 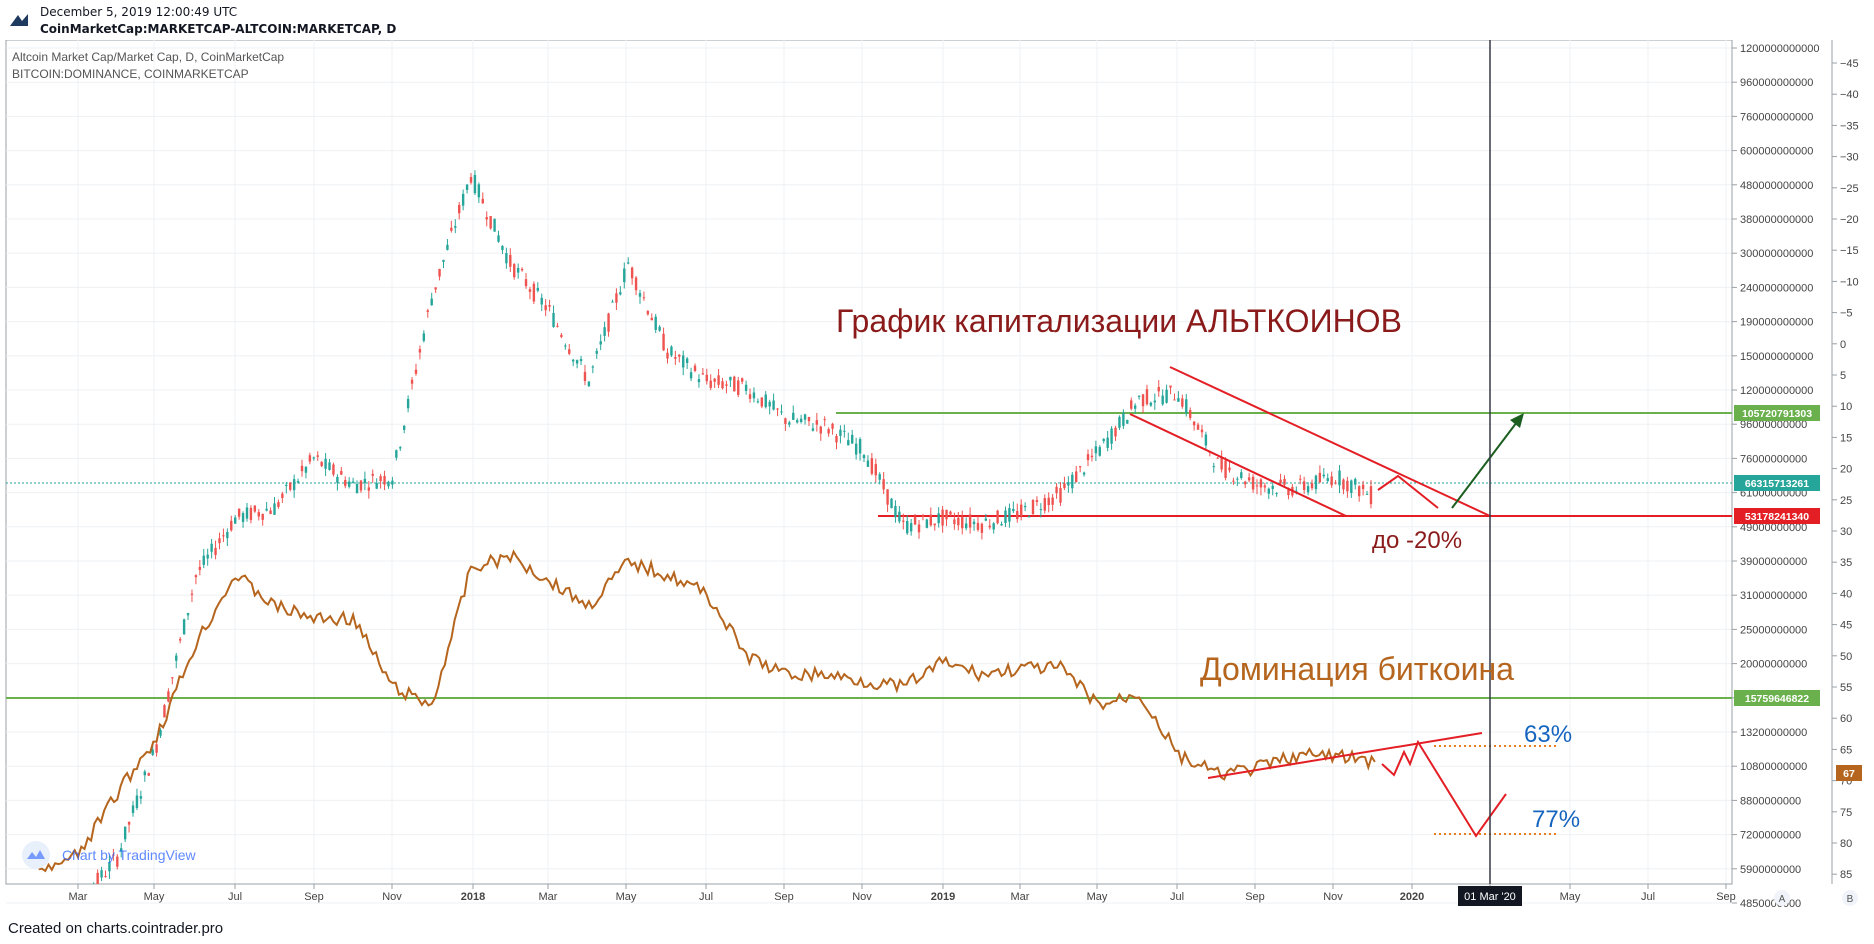 What do you see at coordinates (1773, 733) in the screenshot?
I see `price-tick-label: 13200000000` at bounding box center [1773, 733].